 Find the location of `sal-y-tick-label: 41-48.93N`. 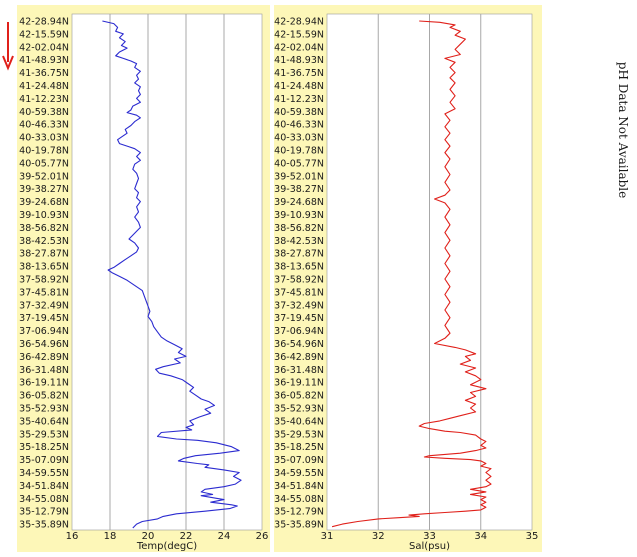

sal-y-tick-label: 41-48.93N is located at coordinates (299, 60).